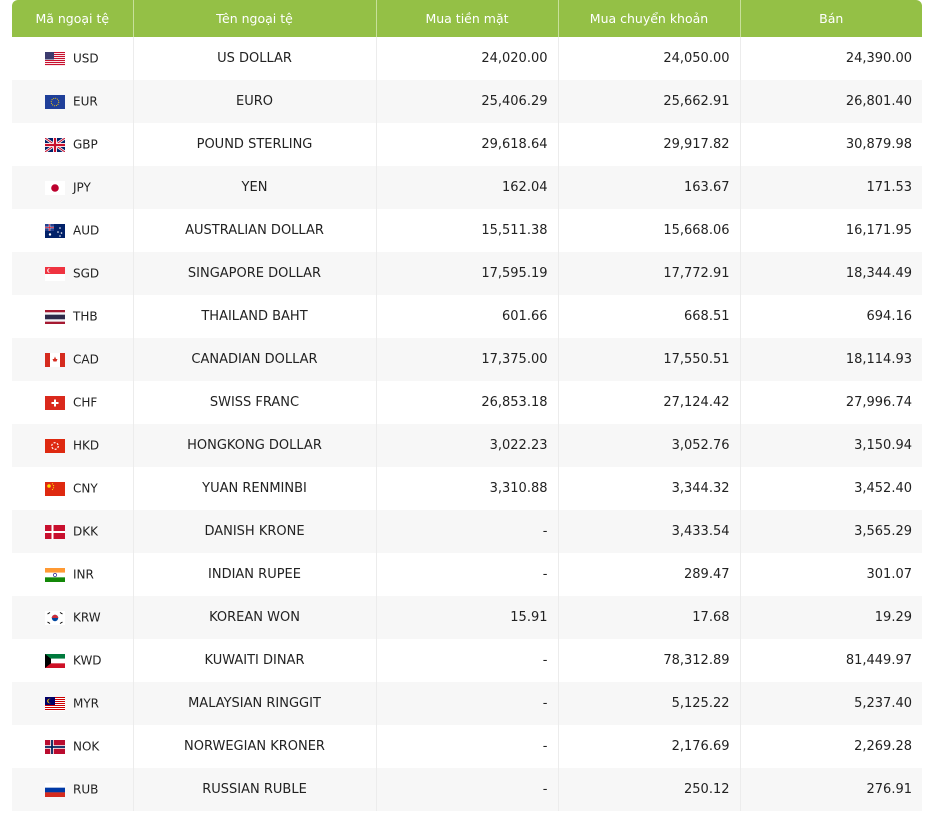 This screenshot has height=822, width=942. Describe the element at coordinates (72, 703) in the screenshot. I see `currency-code-cell: MYR` at that location.